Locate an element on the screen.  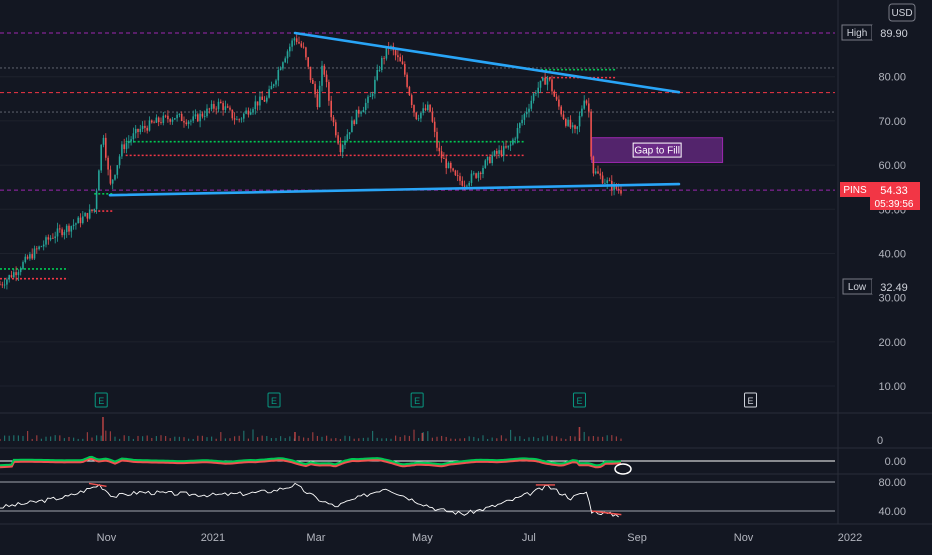
currency-button: USD is located at coordinates (902, 12).